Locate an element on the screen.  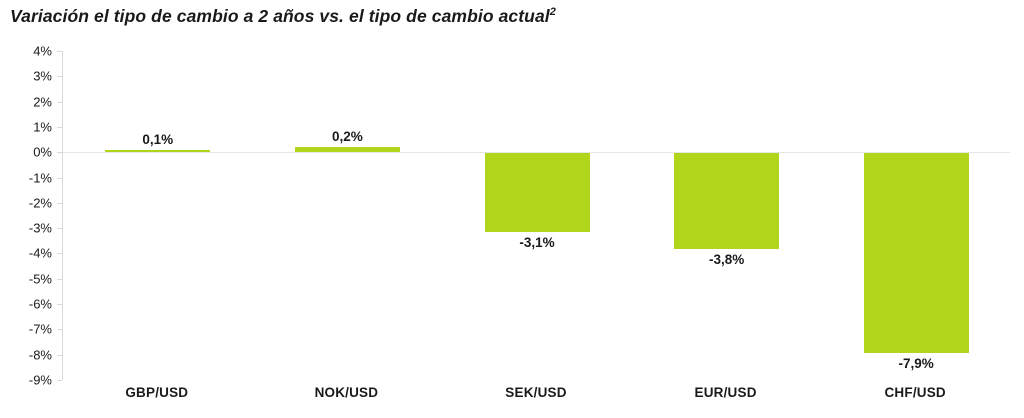
bar-value-label: 0,2% is located at coordinates (347, 137).